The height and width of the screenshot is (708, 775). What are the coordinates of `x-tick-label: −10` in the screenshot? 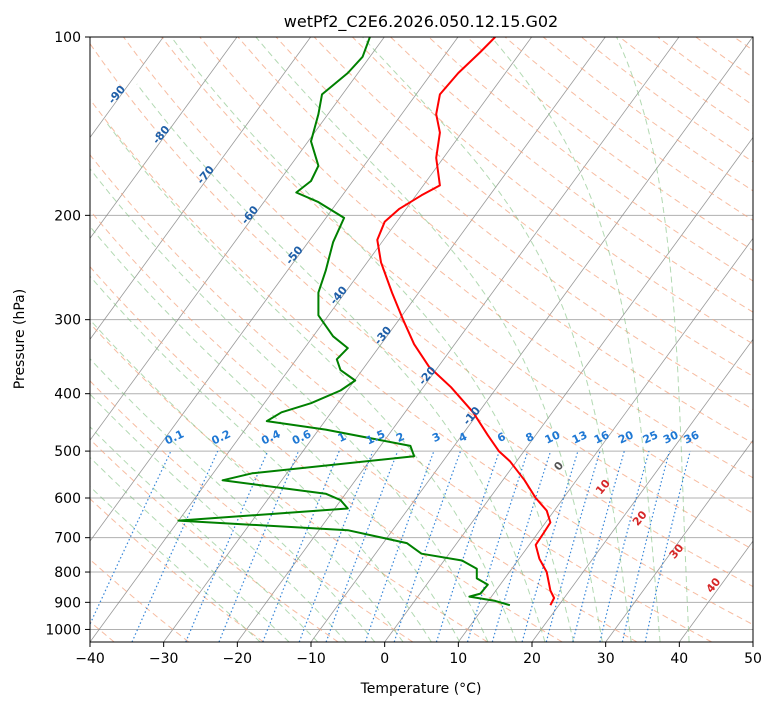 It's located at (311, 659).